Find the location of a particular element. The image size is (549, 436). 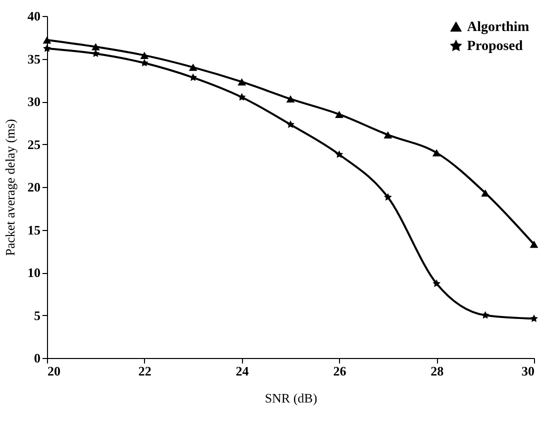

y-axis-title: Packet average delay (ms) is located at coordinates (10, 187).